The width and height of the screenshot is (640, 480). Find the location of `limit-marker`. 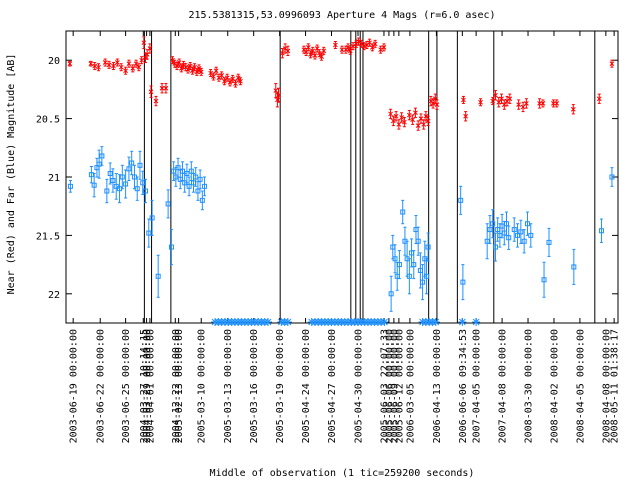

limit-marker is located at coordinates (435, 322).